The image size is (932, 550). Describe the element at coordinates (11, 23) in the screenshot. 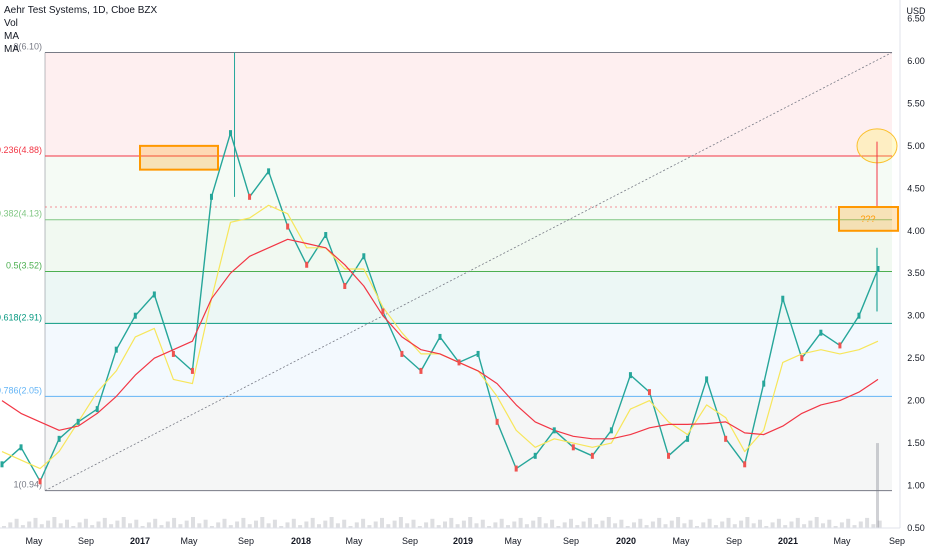

I see `legend-vol: Vol` at that location.